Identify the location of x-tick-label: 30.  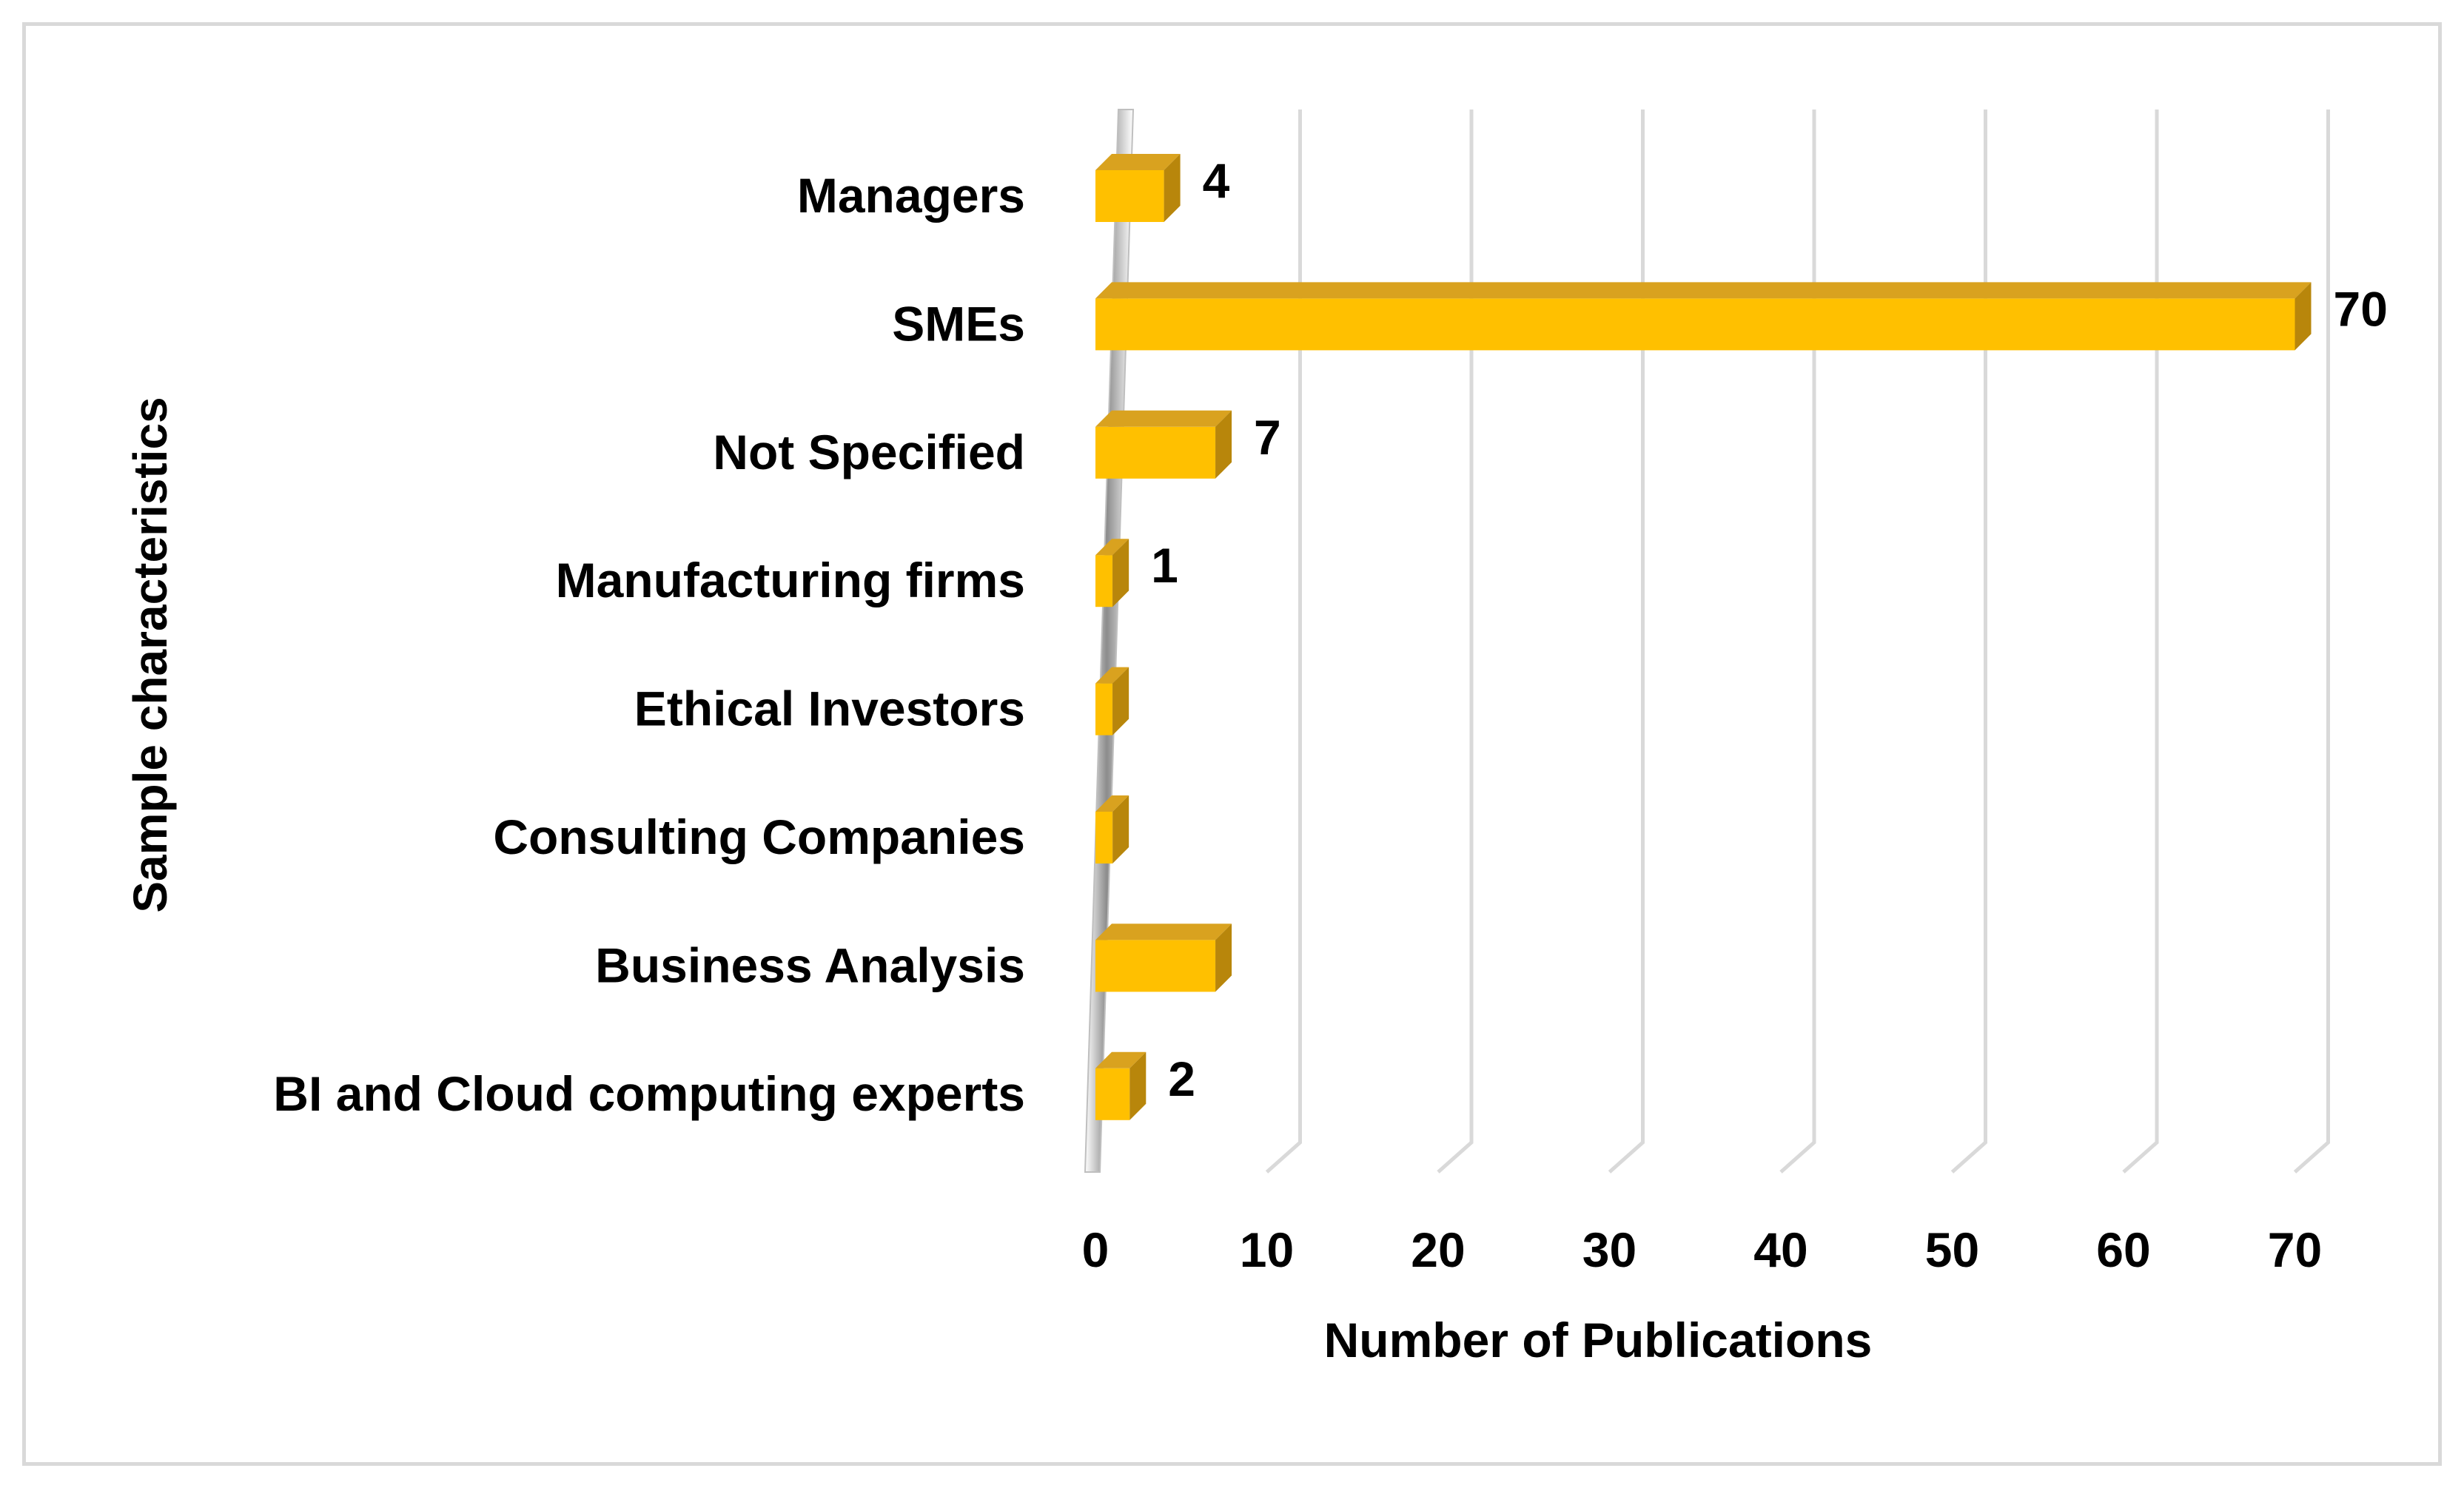
(1609, 1249).